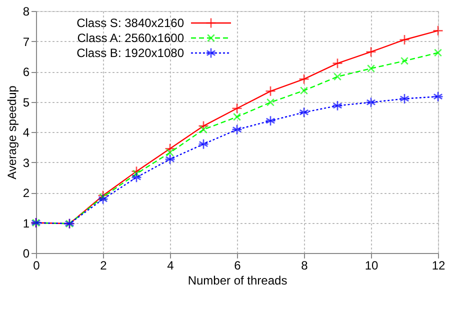 This screenshot has height=331, width=474. Describe the element at coordinates (130, 38) in the screenshot. I see `legend-label: Class A: 2560x1600` at that location.